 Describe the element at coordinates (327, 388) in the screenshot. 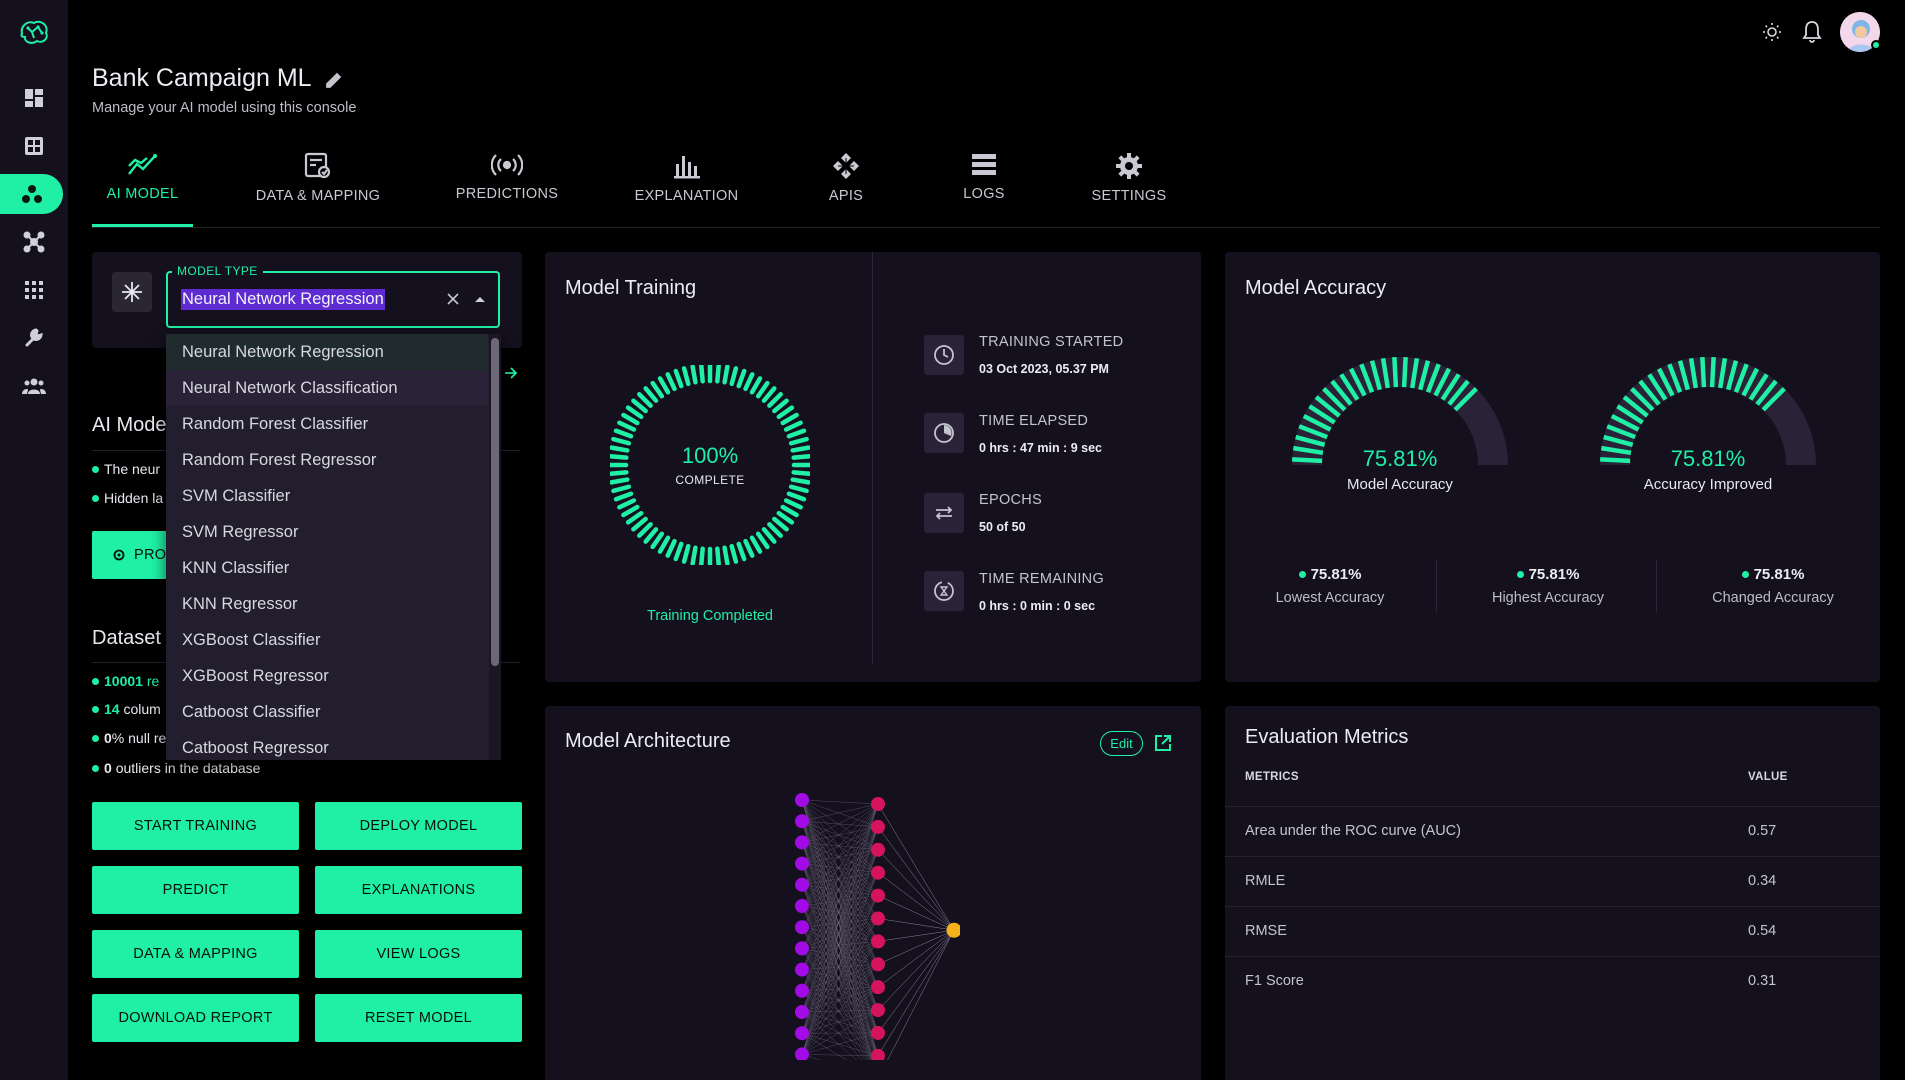

I see `dropdown-option: Neural Network Classification` at that location.